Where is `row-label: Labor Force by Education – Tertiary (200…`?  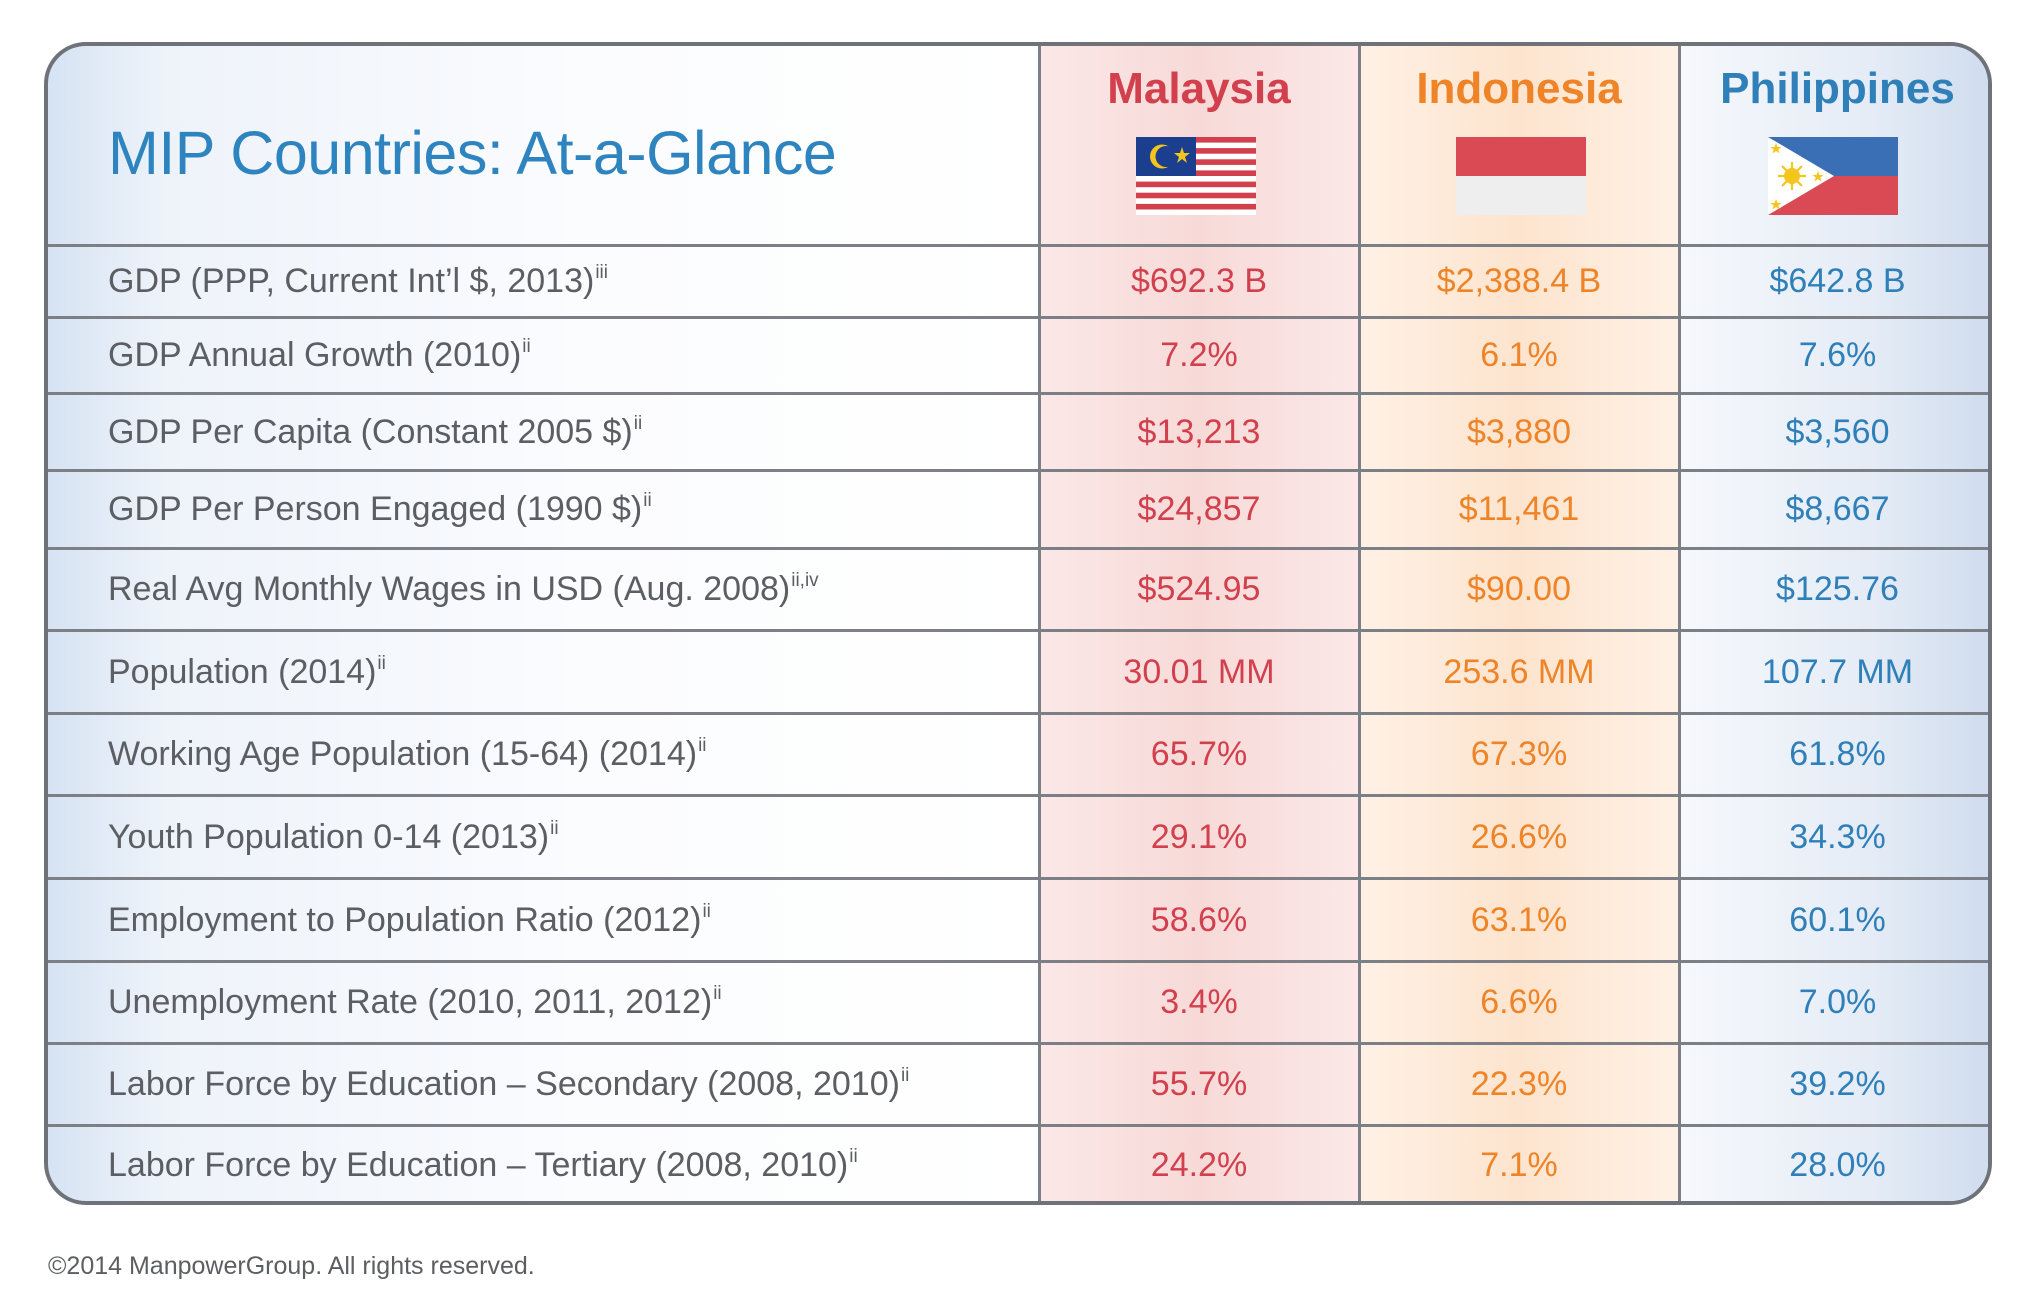
row-label: Labor Force by Education – Tertiary (200… is located at coordinates (483, 1165).